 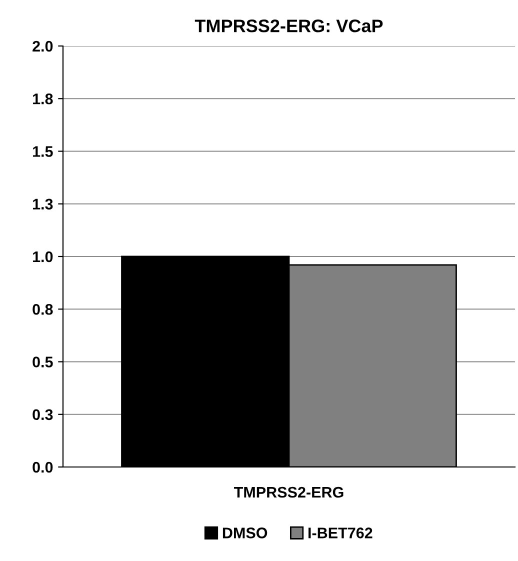 I want to click on legend-label: DMSO, so click(x=245, y=533).